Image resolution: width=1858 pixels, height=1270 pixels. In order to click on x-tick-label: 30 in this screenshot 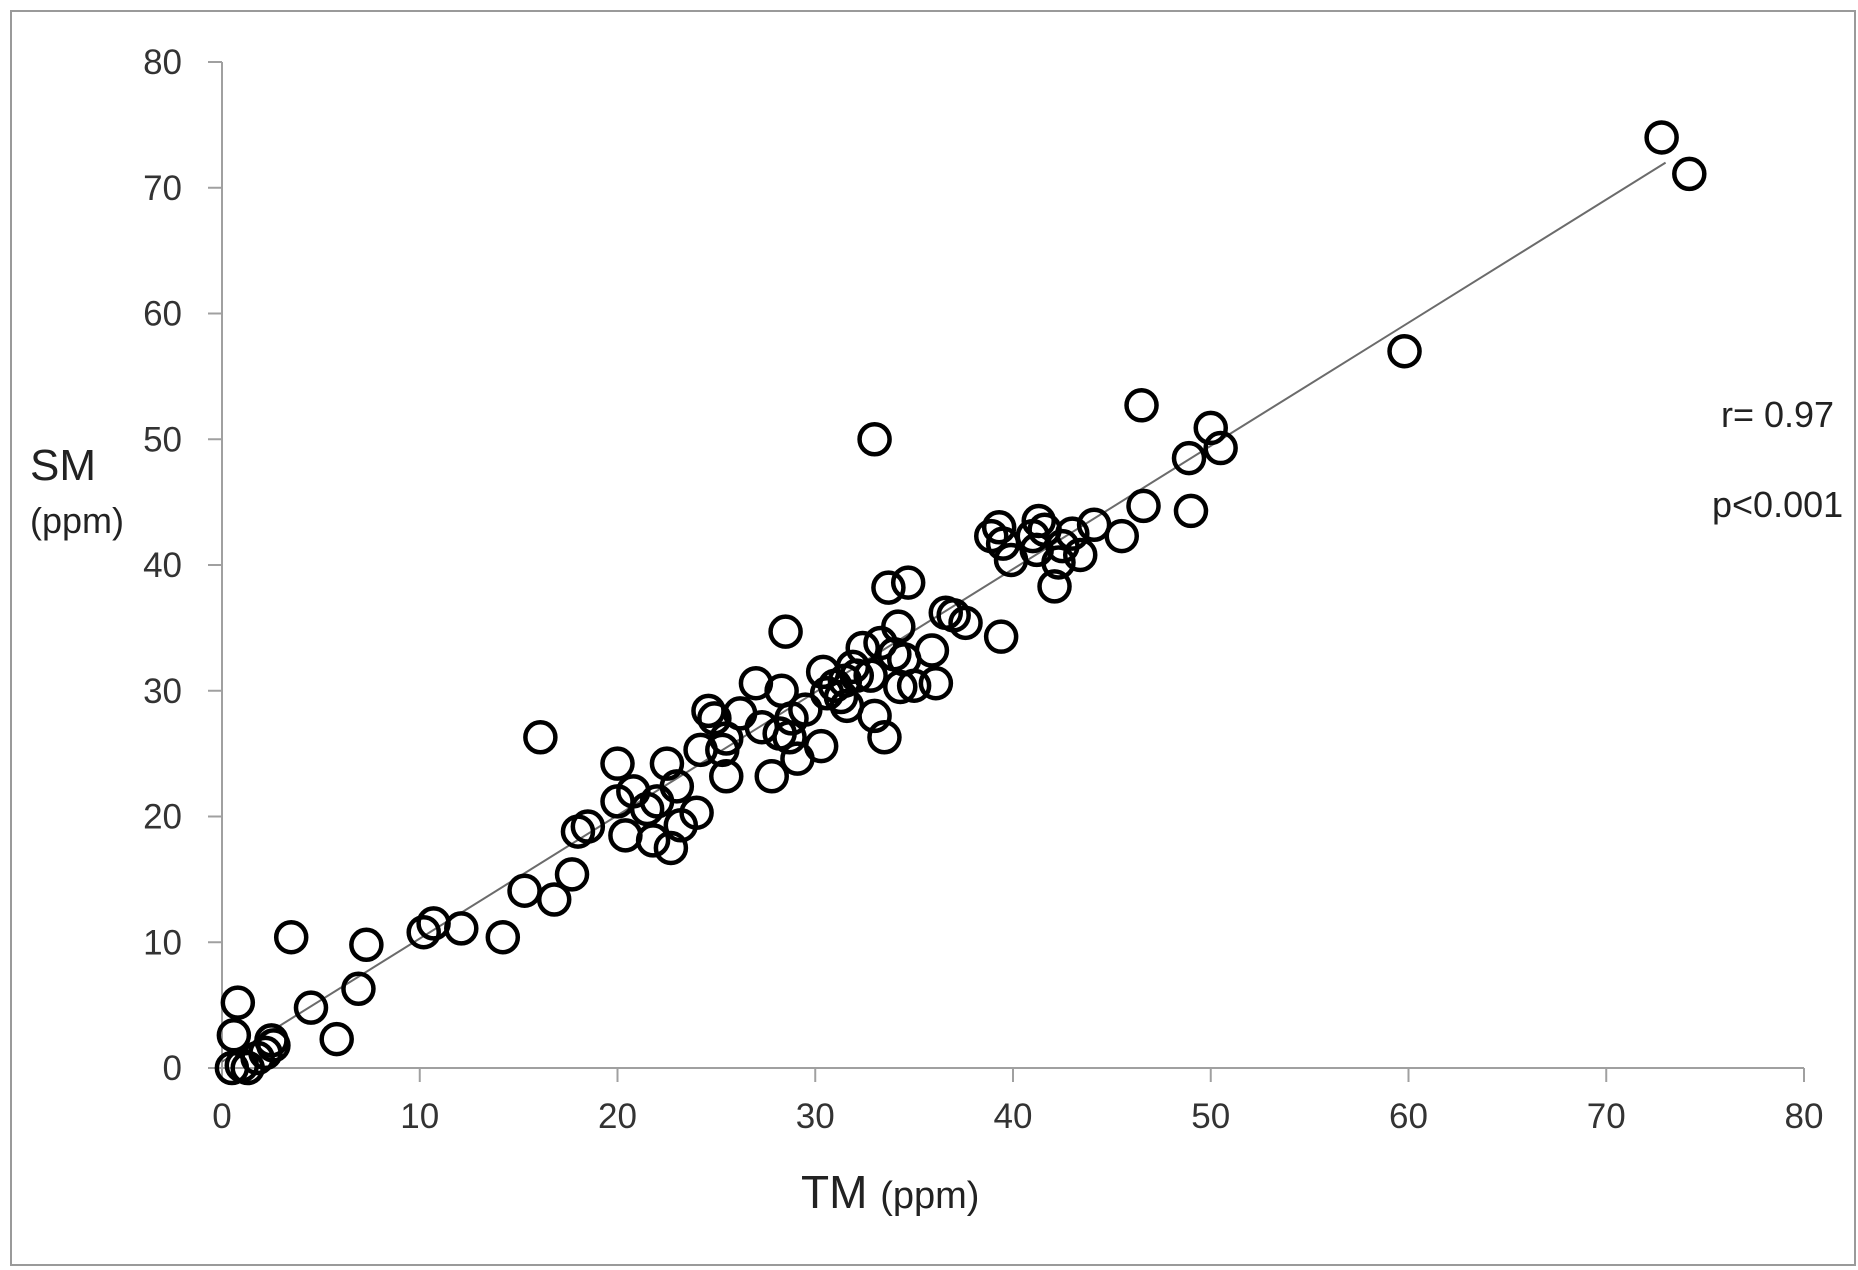, I will do `click(815, 1116)`.